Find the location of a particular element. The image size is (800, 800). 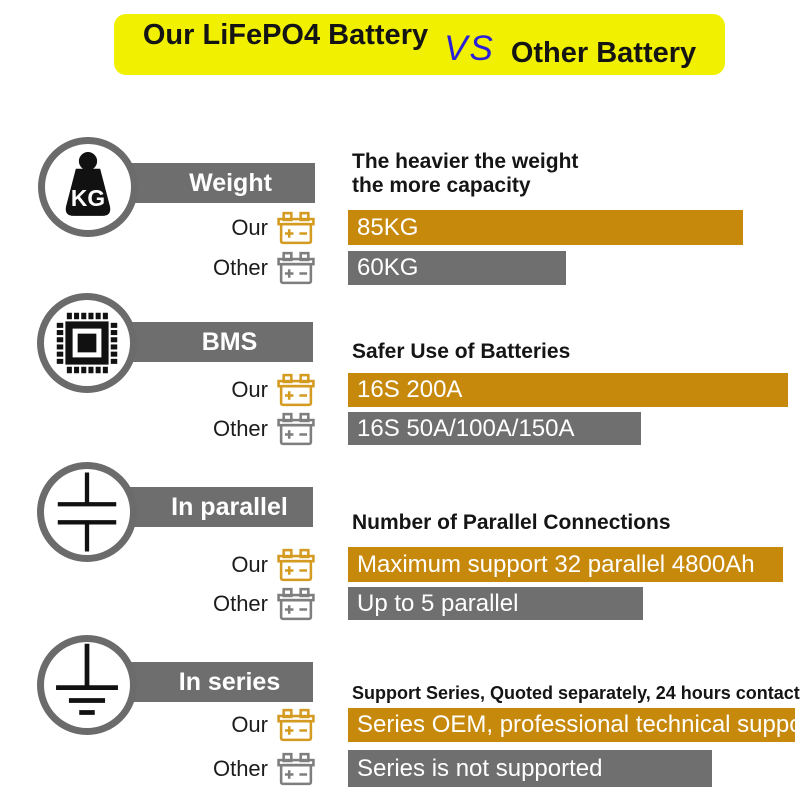

heading-line: Safer Use of Batteries is located at coordinates (461, 351).